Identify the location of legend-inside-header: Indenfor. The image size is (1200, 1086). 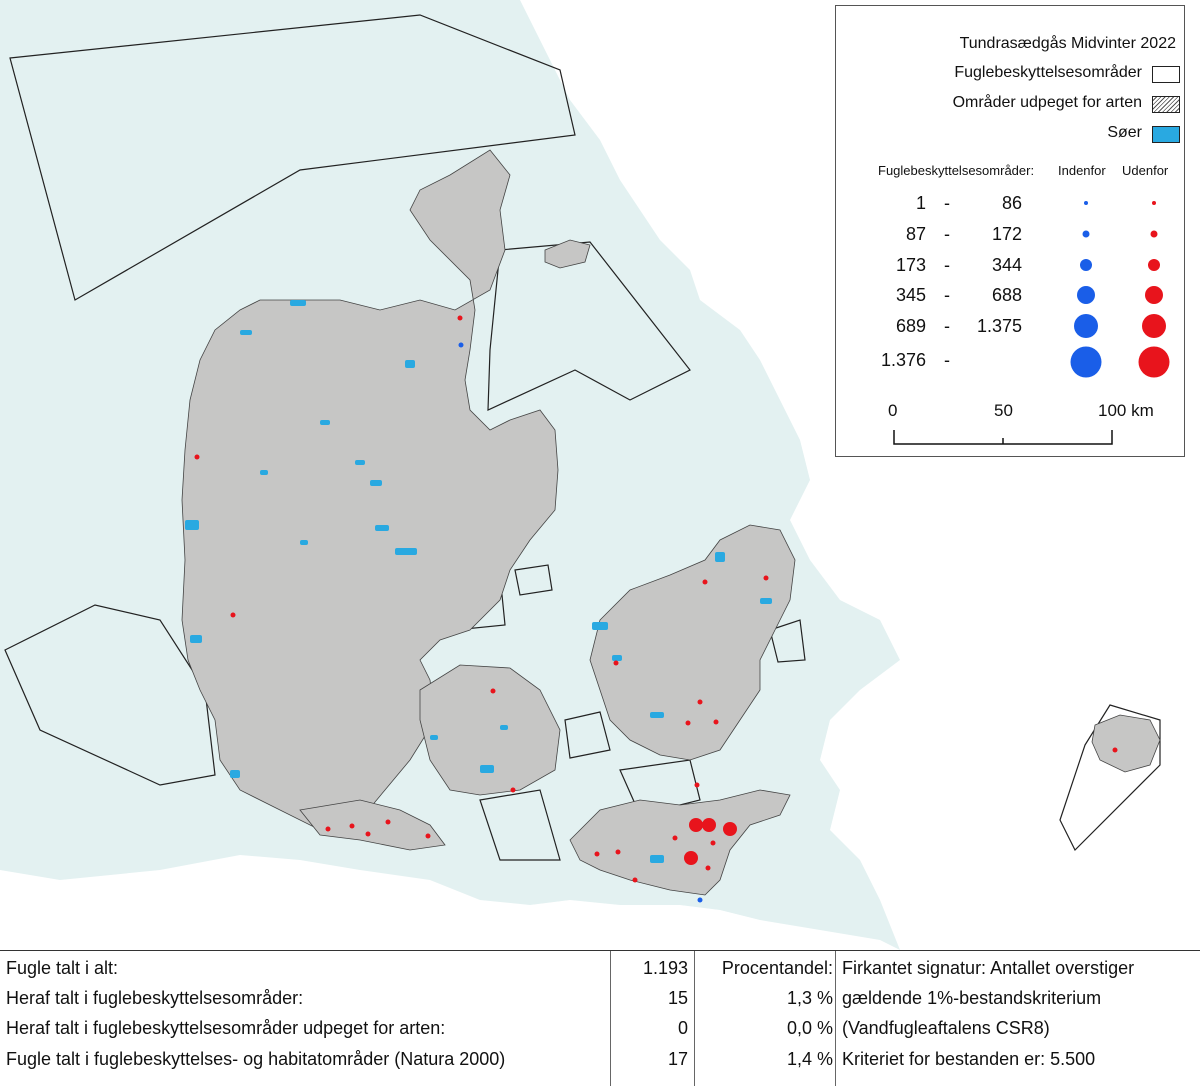
(1082, 170).